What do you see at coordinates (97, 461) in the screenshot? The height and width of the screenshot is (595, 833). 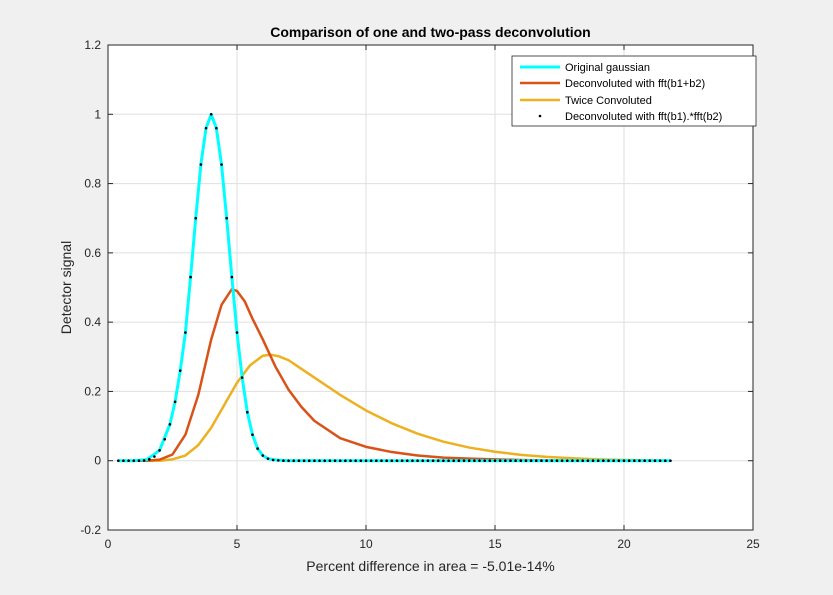 I see `y-tick-label: 0` at bounding box center [97, 461].